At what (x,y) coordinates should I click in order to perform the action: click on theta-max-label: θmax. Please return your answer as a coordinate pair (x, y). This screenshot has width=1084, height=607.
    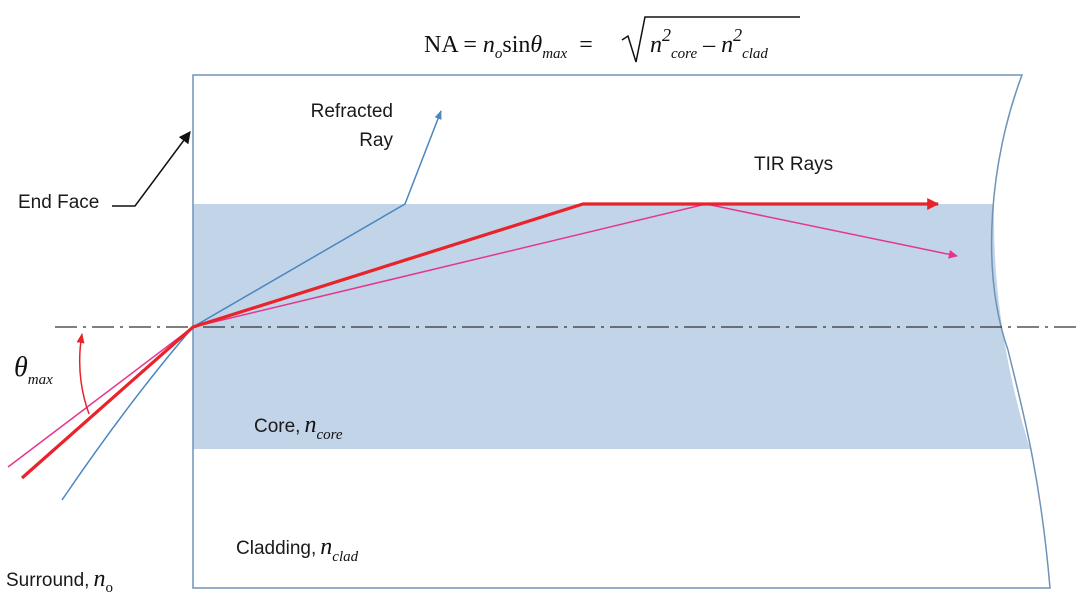
    Looking at the image, I should click on (33, 370).